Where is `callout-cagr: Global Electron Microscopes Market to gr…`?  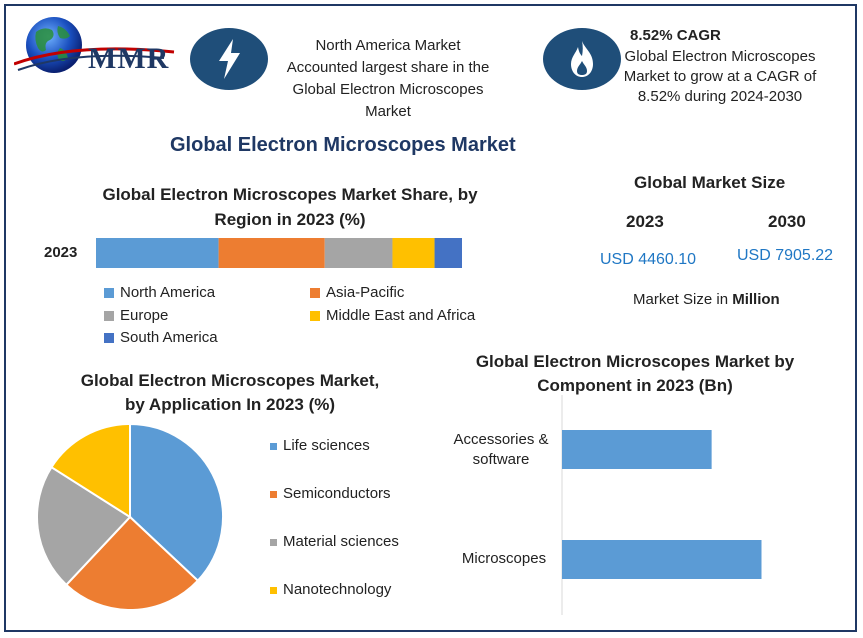
callout-cagr: Global Electron Microscopes Market to gr… is located at coordinates (720, 77).